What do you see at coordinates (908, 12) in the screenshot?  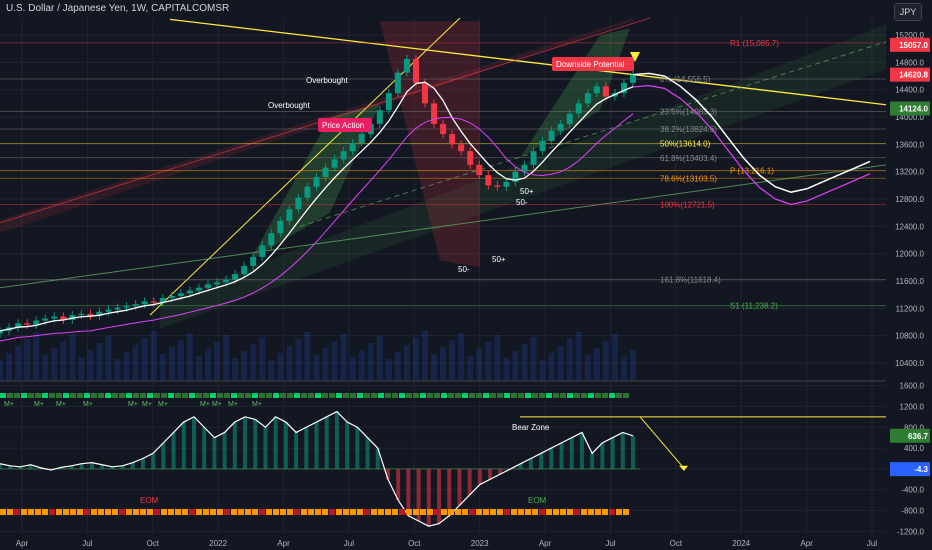 I see `currency-button: JPY` at bounding box center [908, 12].